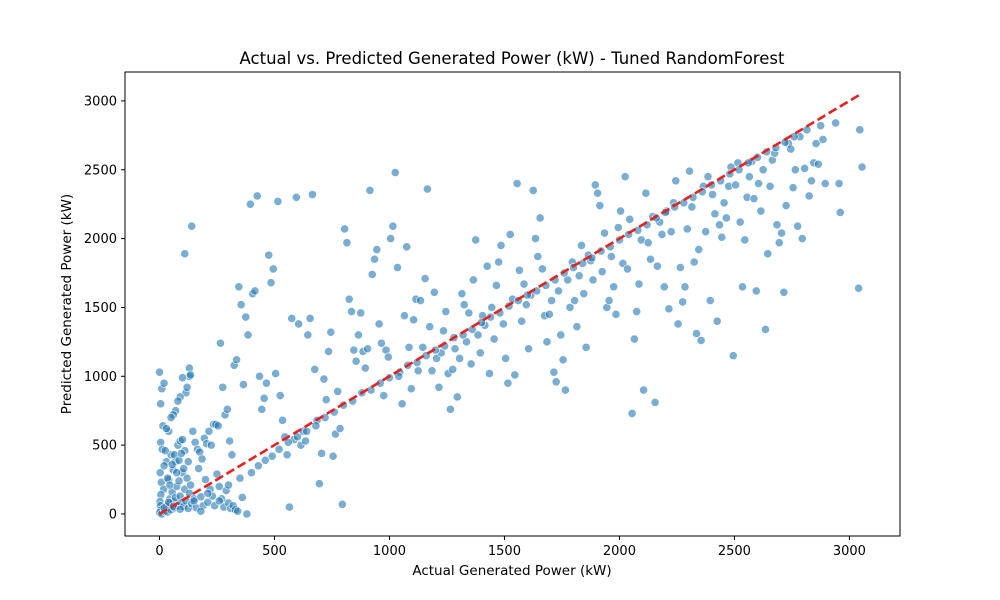  Describe the element at coordinates (274, 551) in the screenshot. I see `x-tick-label: 500` at that location.